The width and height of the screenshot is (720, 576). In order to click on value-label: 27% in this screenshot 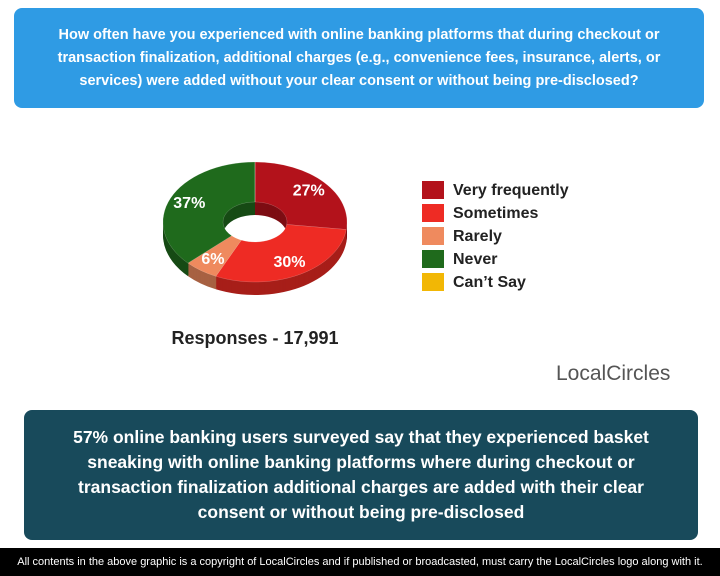, I will do `click(309, 191)`.